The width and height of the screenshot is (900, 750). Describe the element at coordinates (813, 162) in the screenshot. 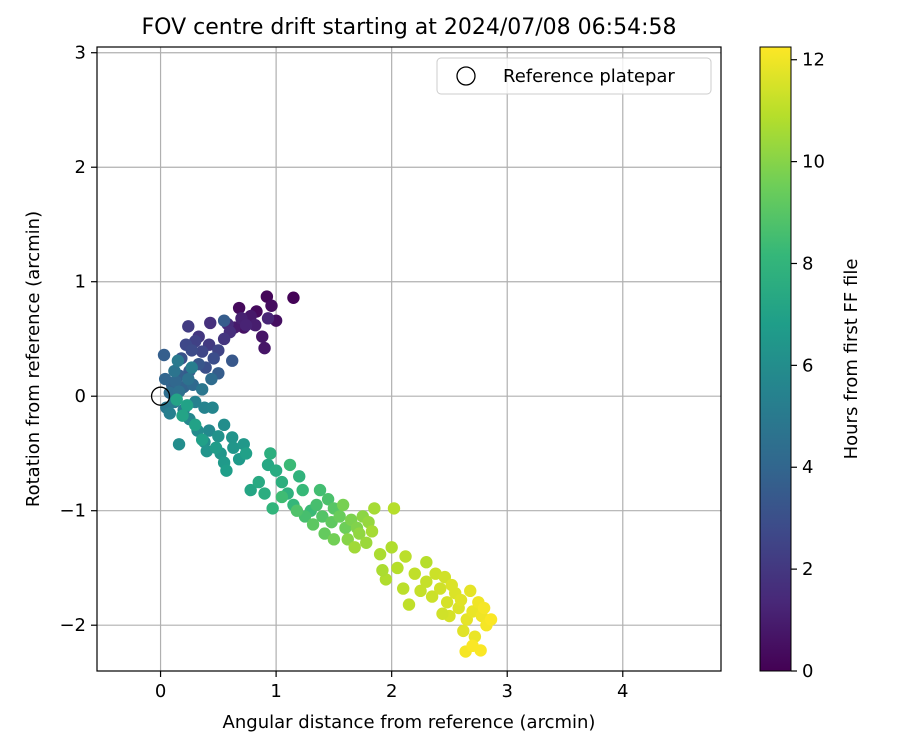

I see `colorbar-tick-label: 10` at that location.